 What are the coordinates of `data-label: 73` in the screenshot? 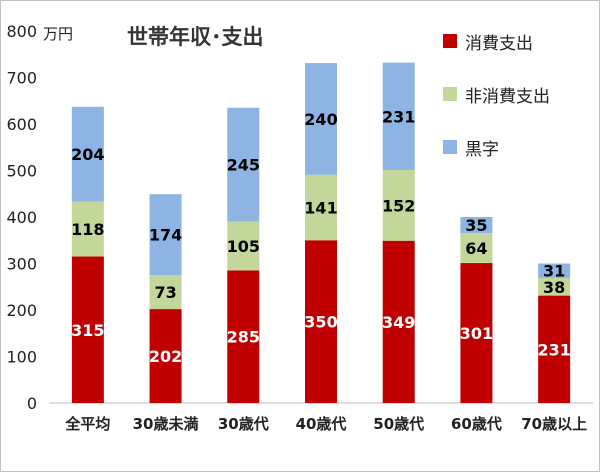 It's located at (165, 292).